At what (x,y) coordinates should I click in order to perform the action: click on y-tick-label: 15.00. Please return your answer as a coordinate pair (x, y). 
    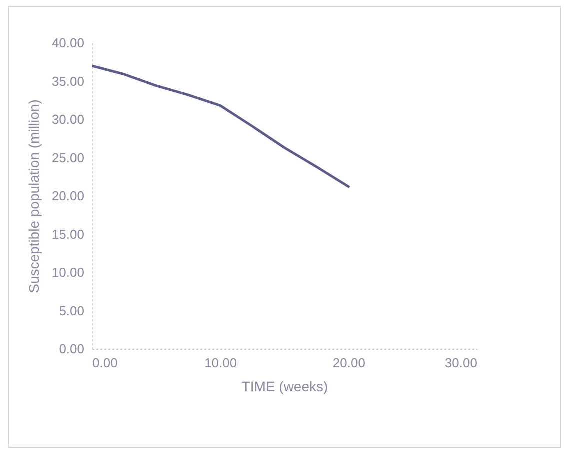
    Looking at the image, I should click on (68, 234).